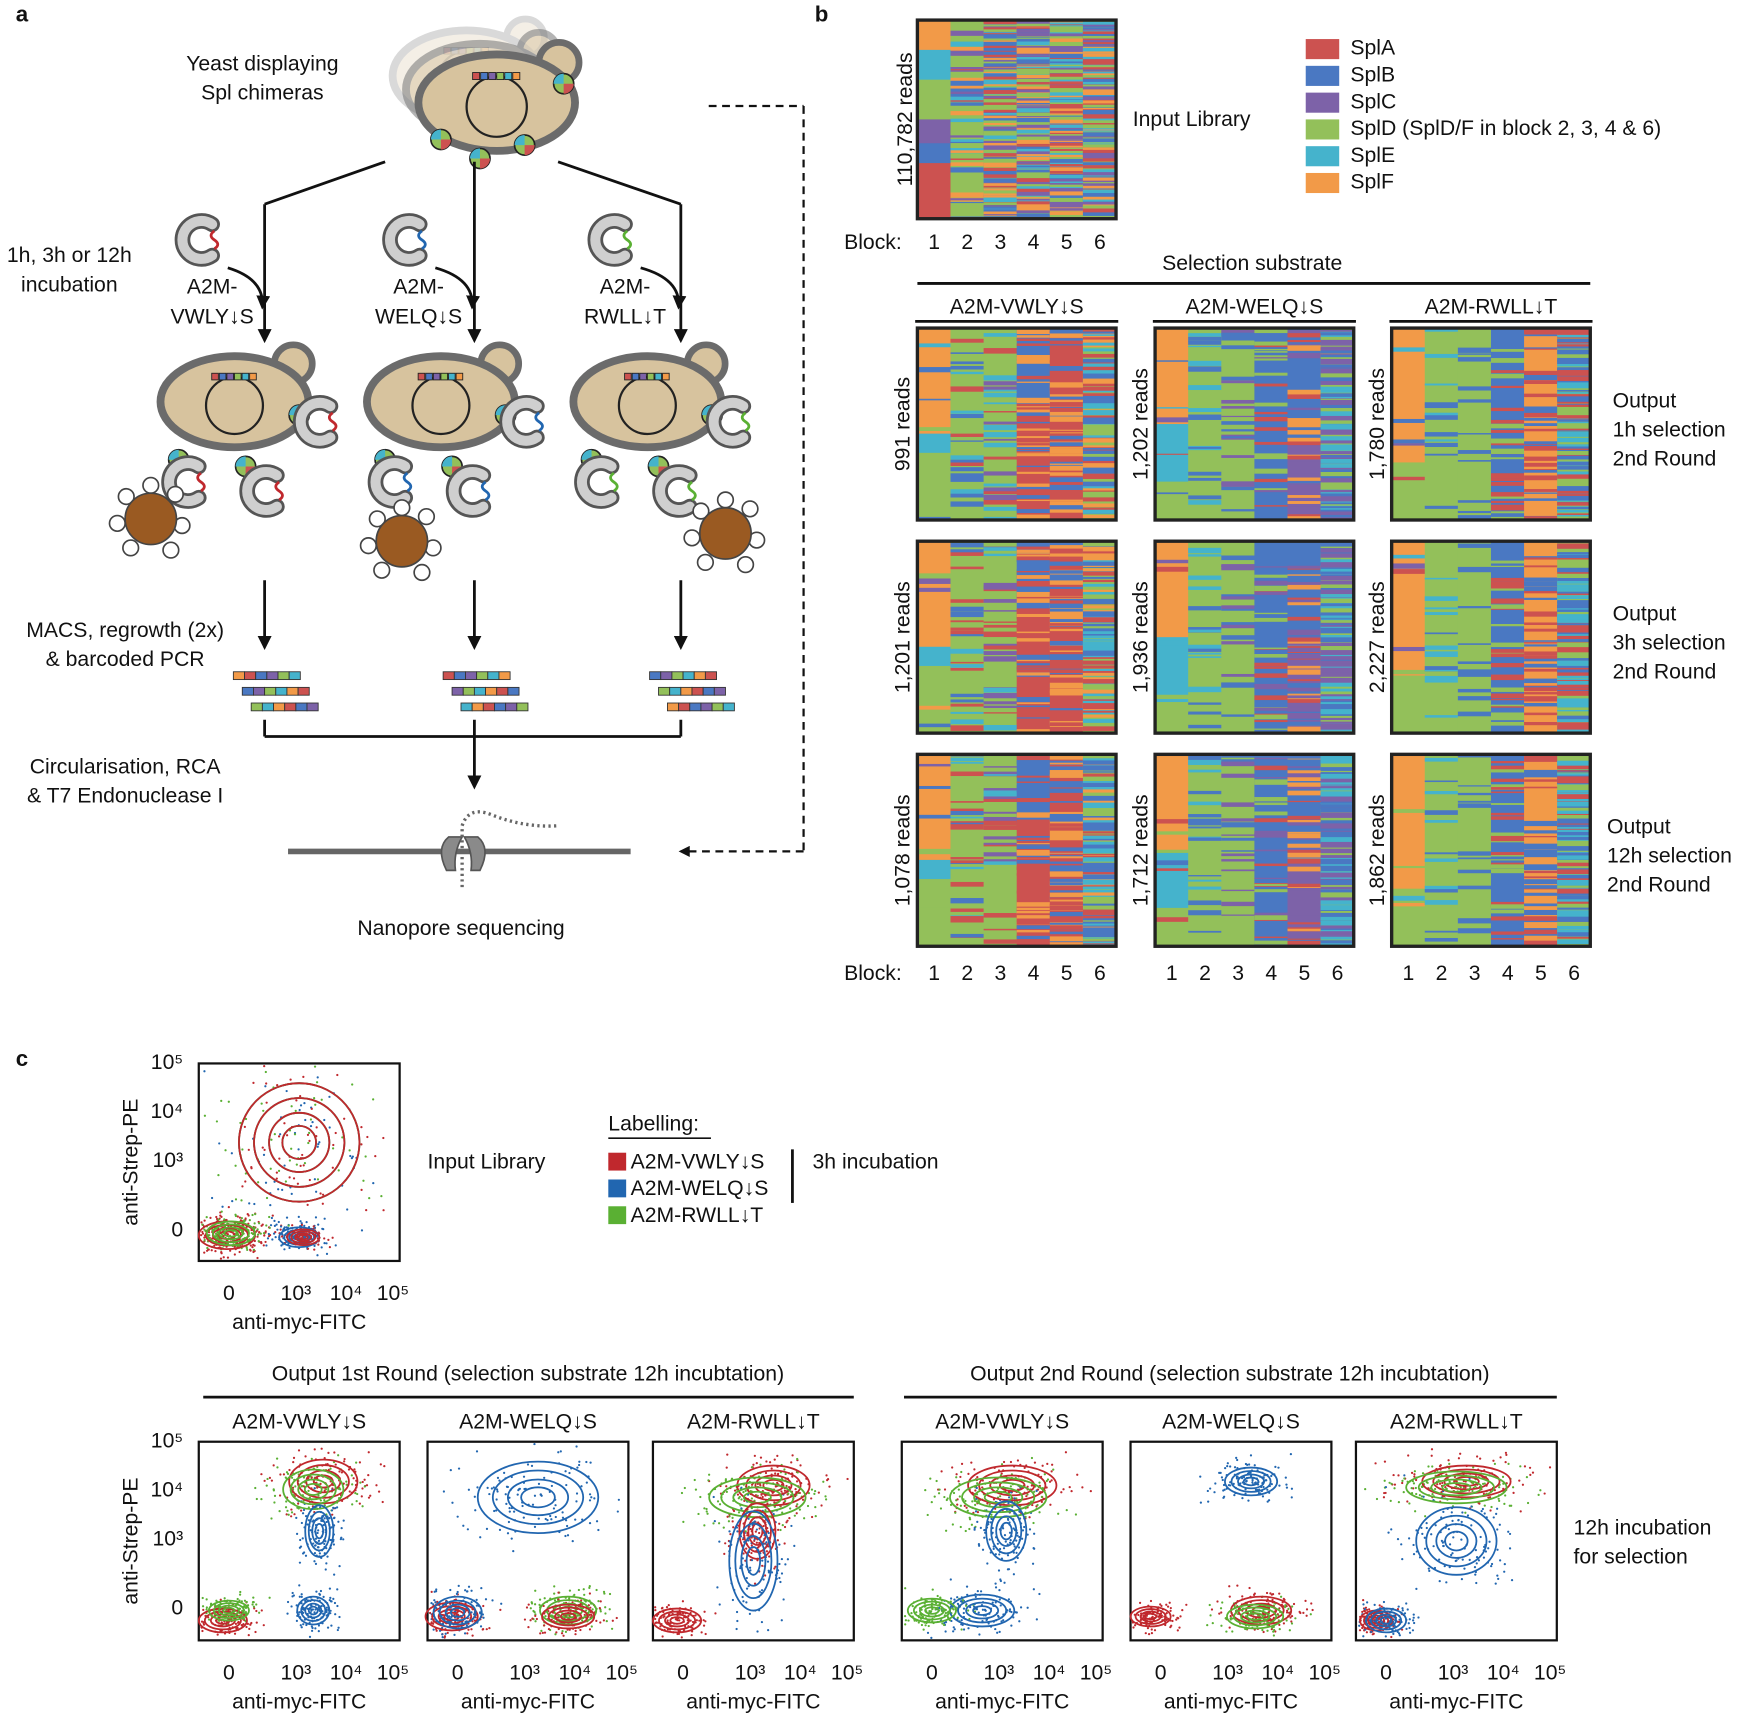  What do you see at coordinates (619, 183) in the screenshot?
I see `line` at bounding box center [619, 183].